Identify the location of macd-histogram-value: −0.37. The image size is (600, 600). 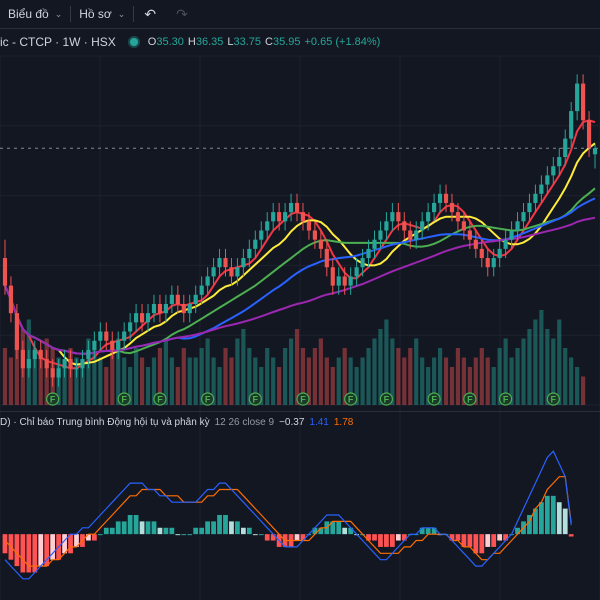
(292, 422).